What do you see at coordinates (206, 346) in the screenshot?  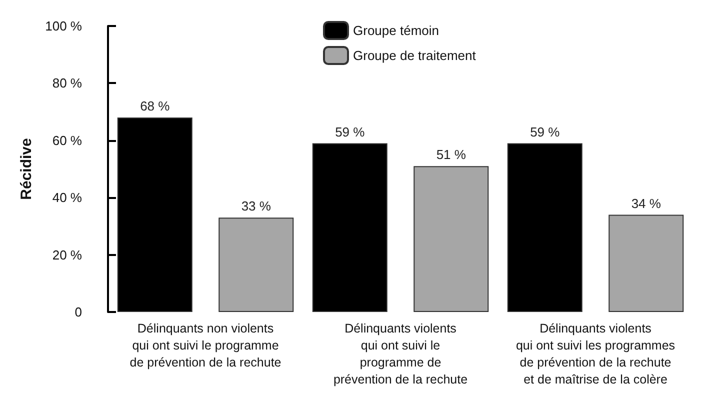 I see `x-tick-label: Délinquants non violents qui ont suivi le programme de prévention de la rechute` at bounding box center [206, 346].